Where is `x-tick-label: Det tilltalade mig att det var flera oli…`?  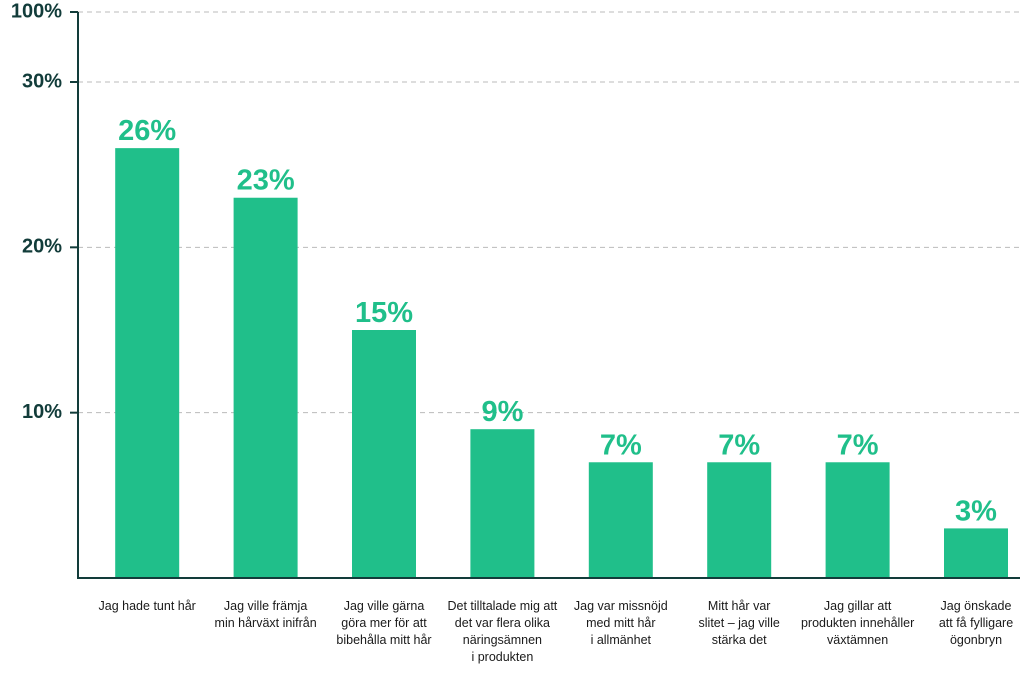 x-tick-label: Det tilltalade mig att det var flera oli… is located at coordinates (502, 631).